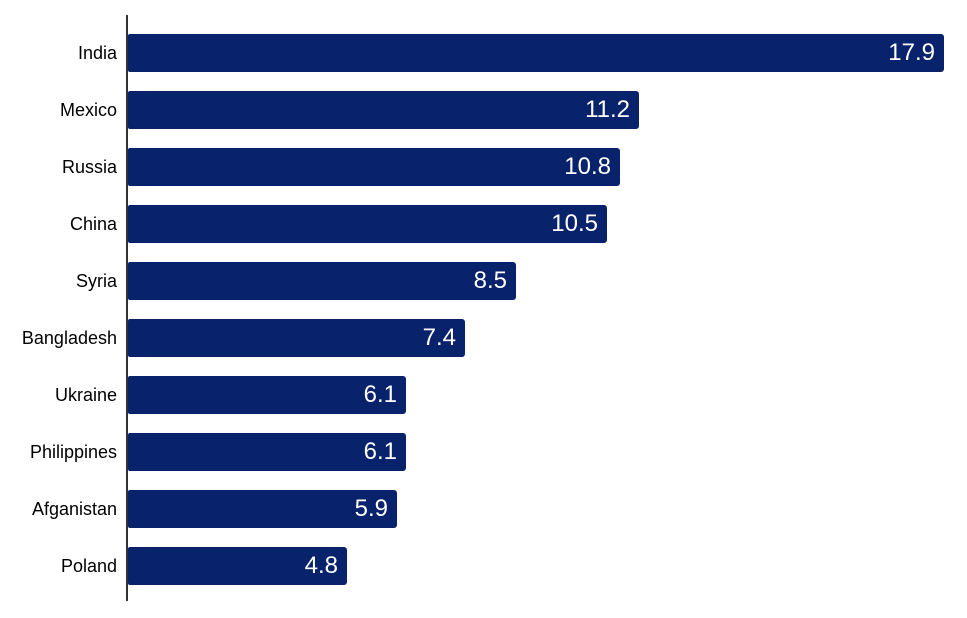 The height and width of the screenshot is (618, 967). Describe the element at coordinates (88, 109) in the screenshot. I see `category-label: Mexico` at that location.